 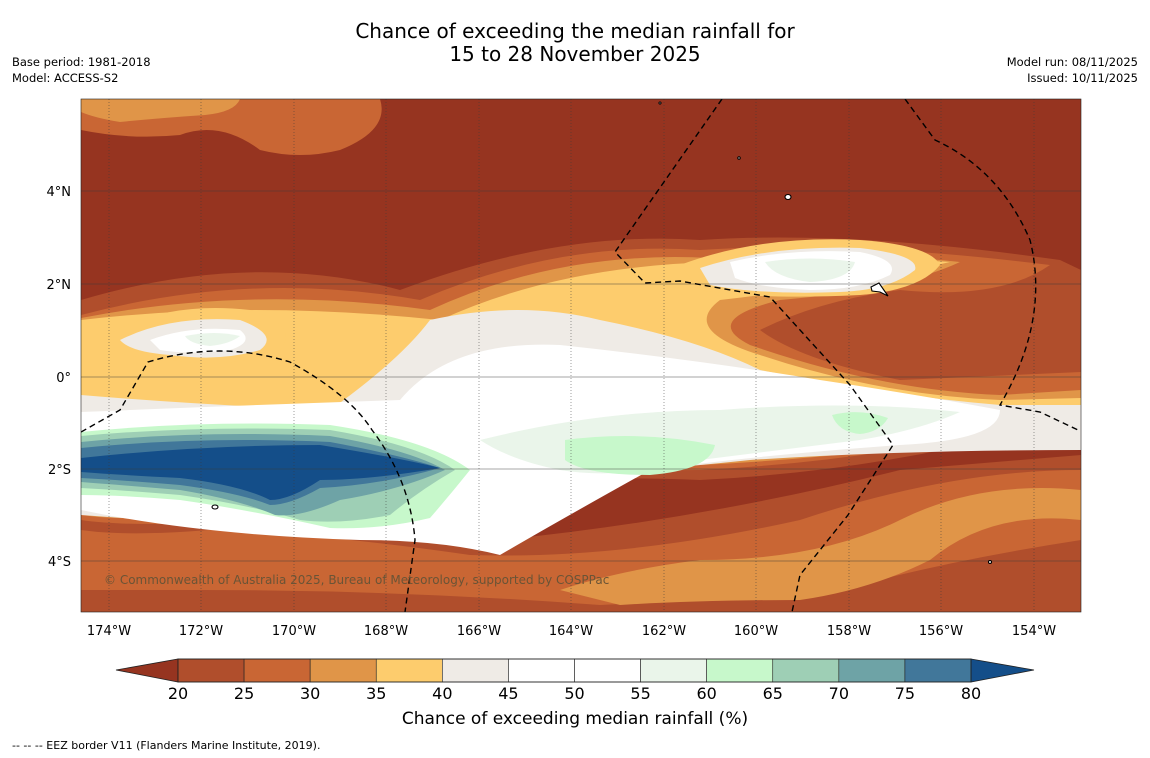 I want to click on lat-label: 2°N, so click(x=59, y=285).